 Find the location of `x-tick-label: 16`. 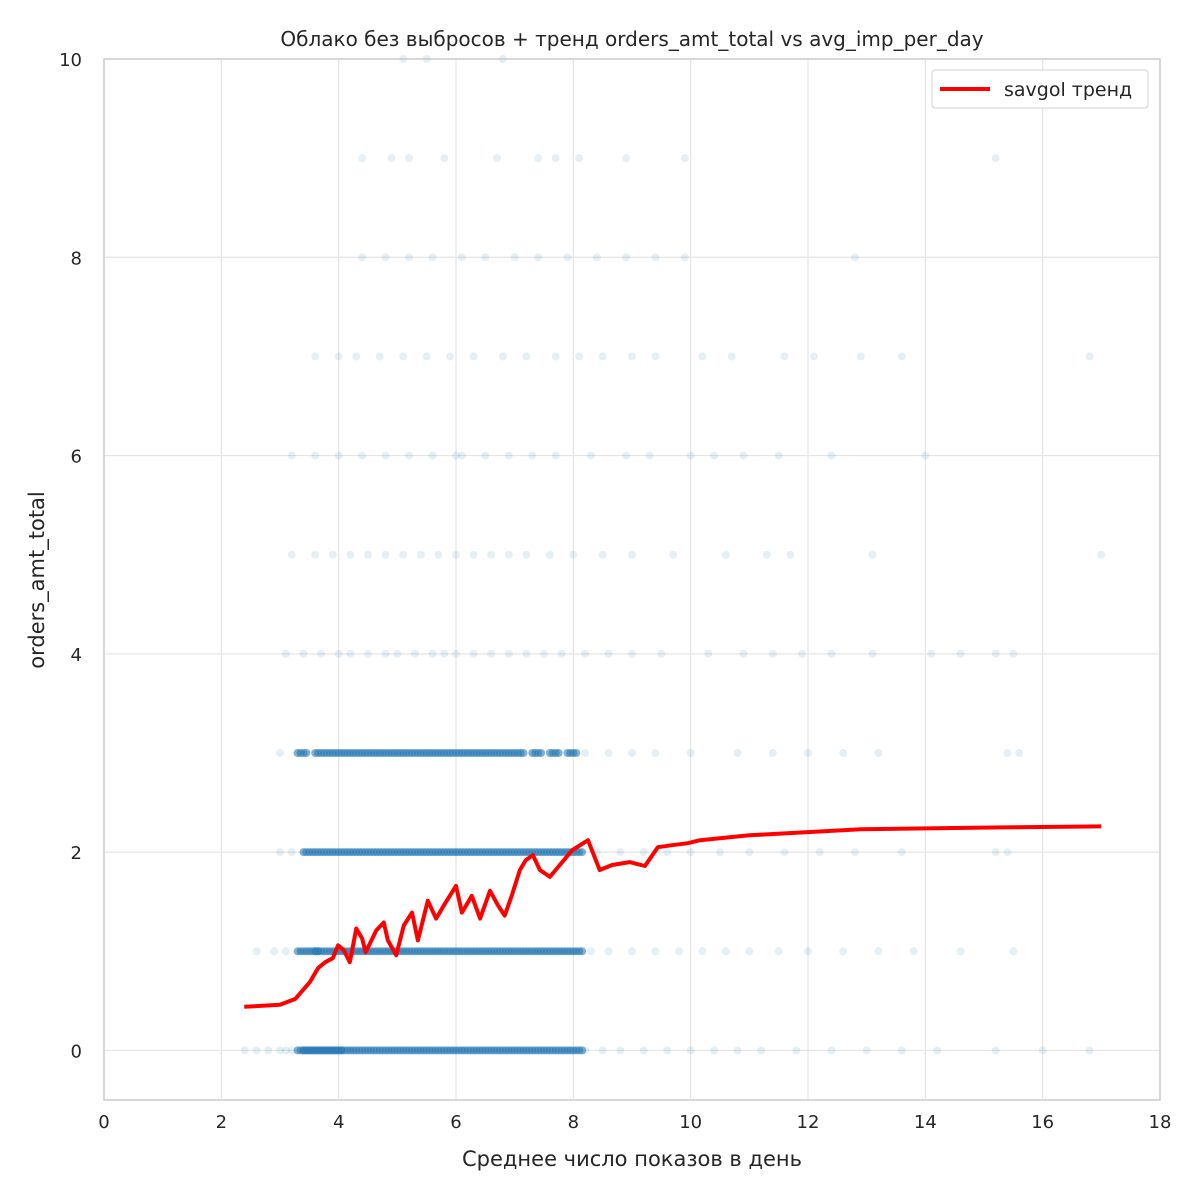

x-tick-label: 16 is located at coordinates (1042, 1122).